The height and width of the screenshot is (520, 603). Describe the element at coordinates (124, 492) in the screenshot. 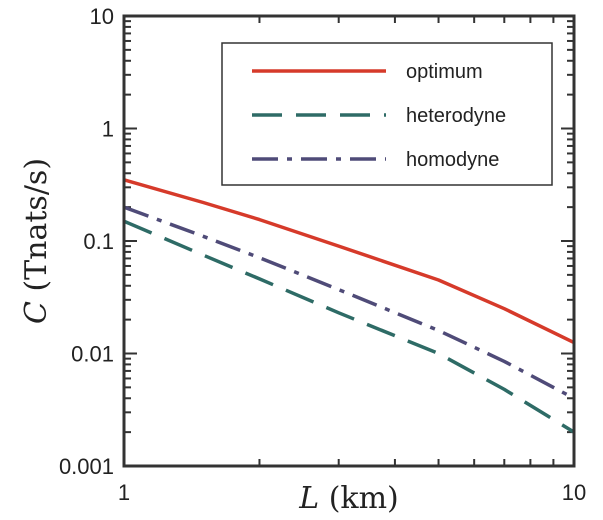

I see `x-tick-label: 1` at that location.